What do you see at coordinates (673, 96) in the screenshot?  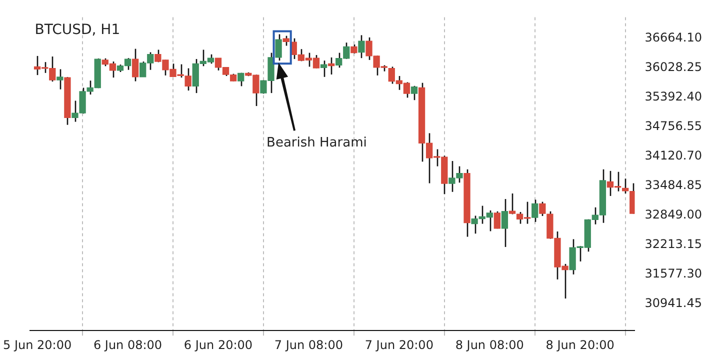 I see `y-tick-label: 35392.40` at bounding box center [673, 96].